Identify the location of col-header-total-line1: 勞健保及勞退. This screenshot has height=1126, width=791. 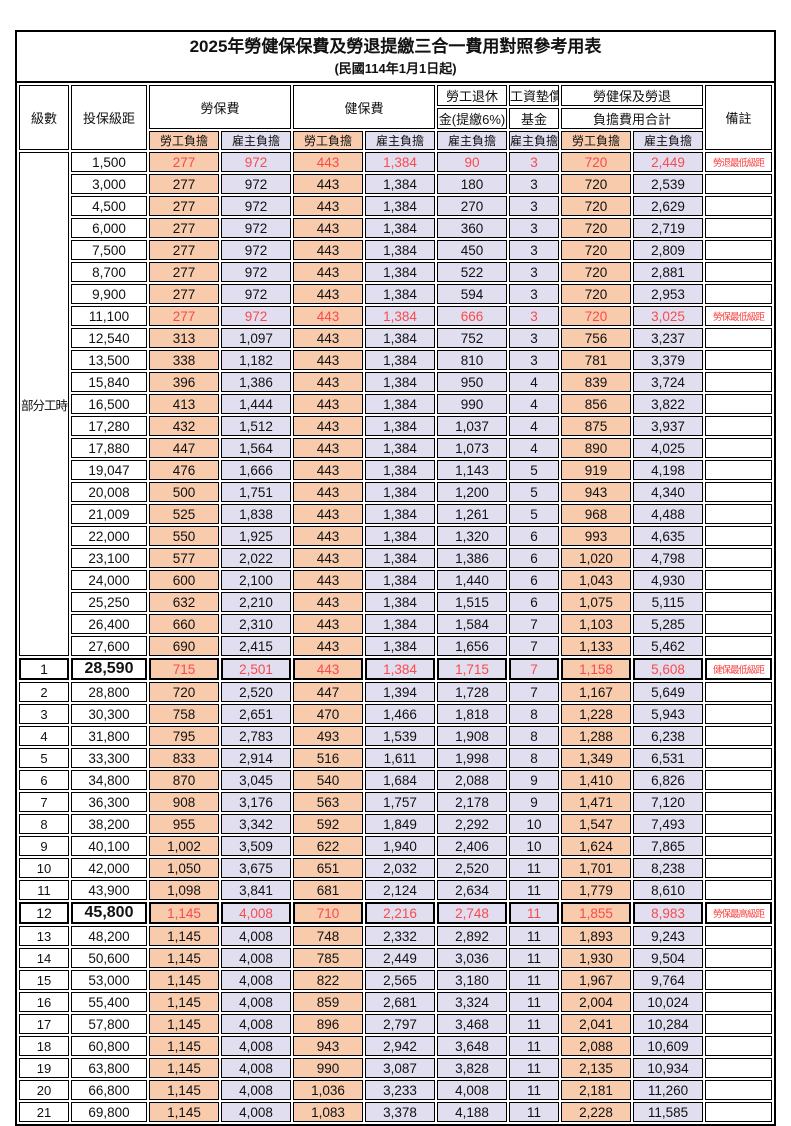
(632, 95).